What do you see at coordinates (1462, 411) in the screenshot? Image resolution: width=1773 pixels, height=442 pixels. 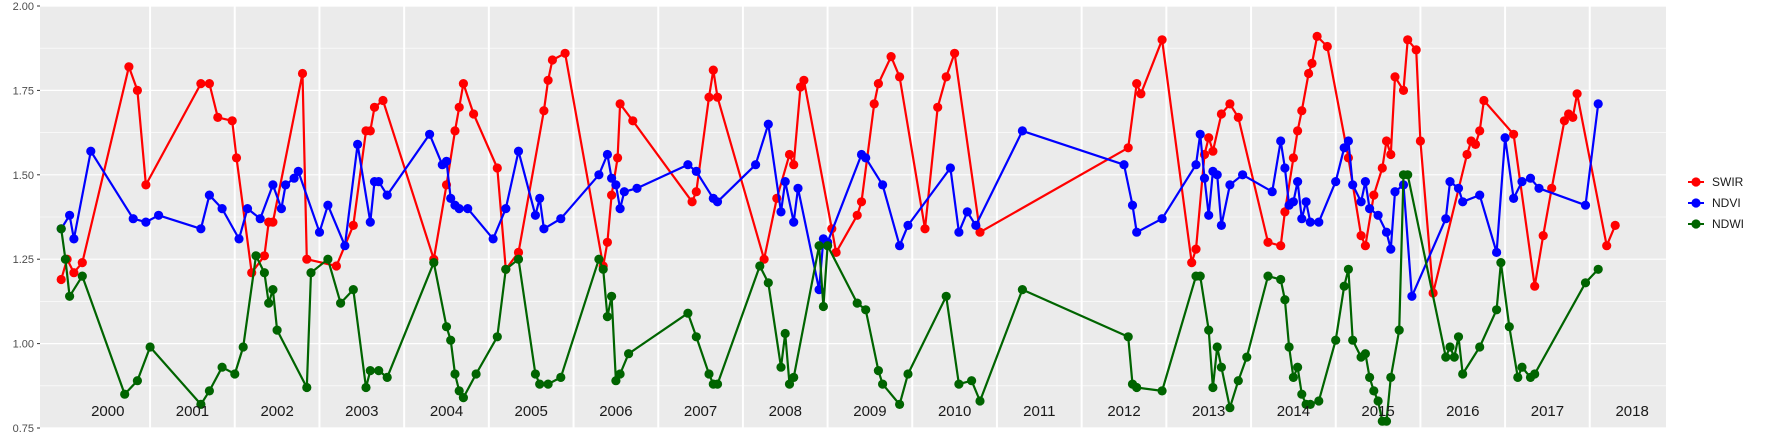 I see `year-label: 2016` at bounding box center [1462, 411].